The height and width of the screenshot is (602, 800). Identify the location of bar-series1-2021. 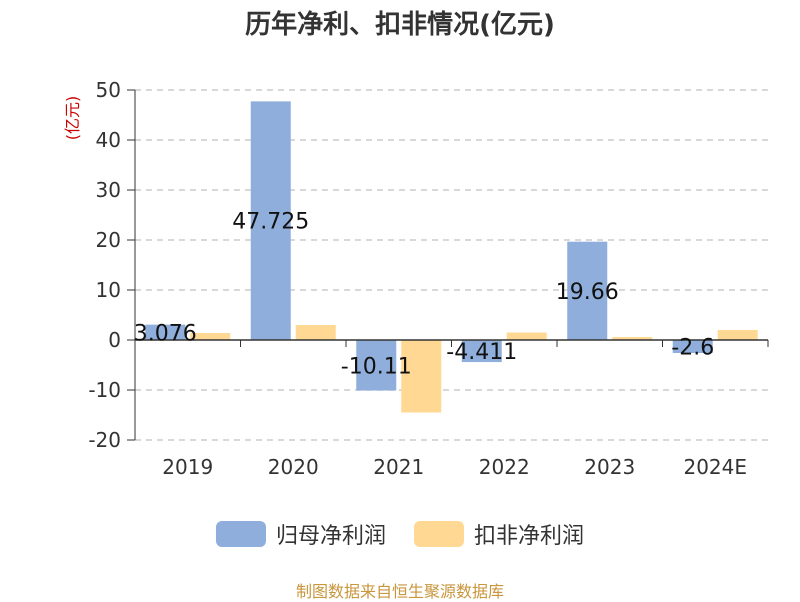
(376, 365).